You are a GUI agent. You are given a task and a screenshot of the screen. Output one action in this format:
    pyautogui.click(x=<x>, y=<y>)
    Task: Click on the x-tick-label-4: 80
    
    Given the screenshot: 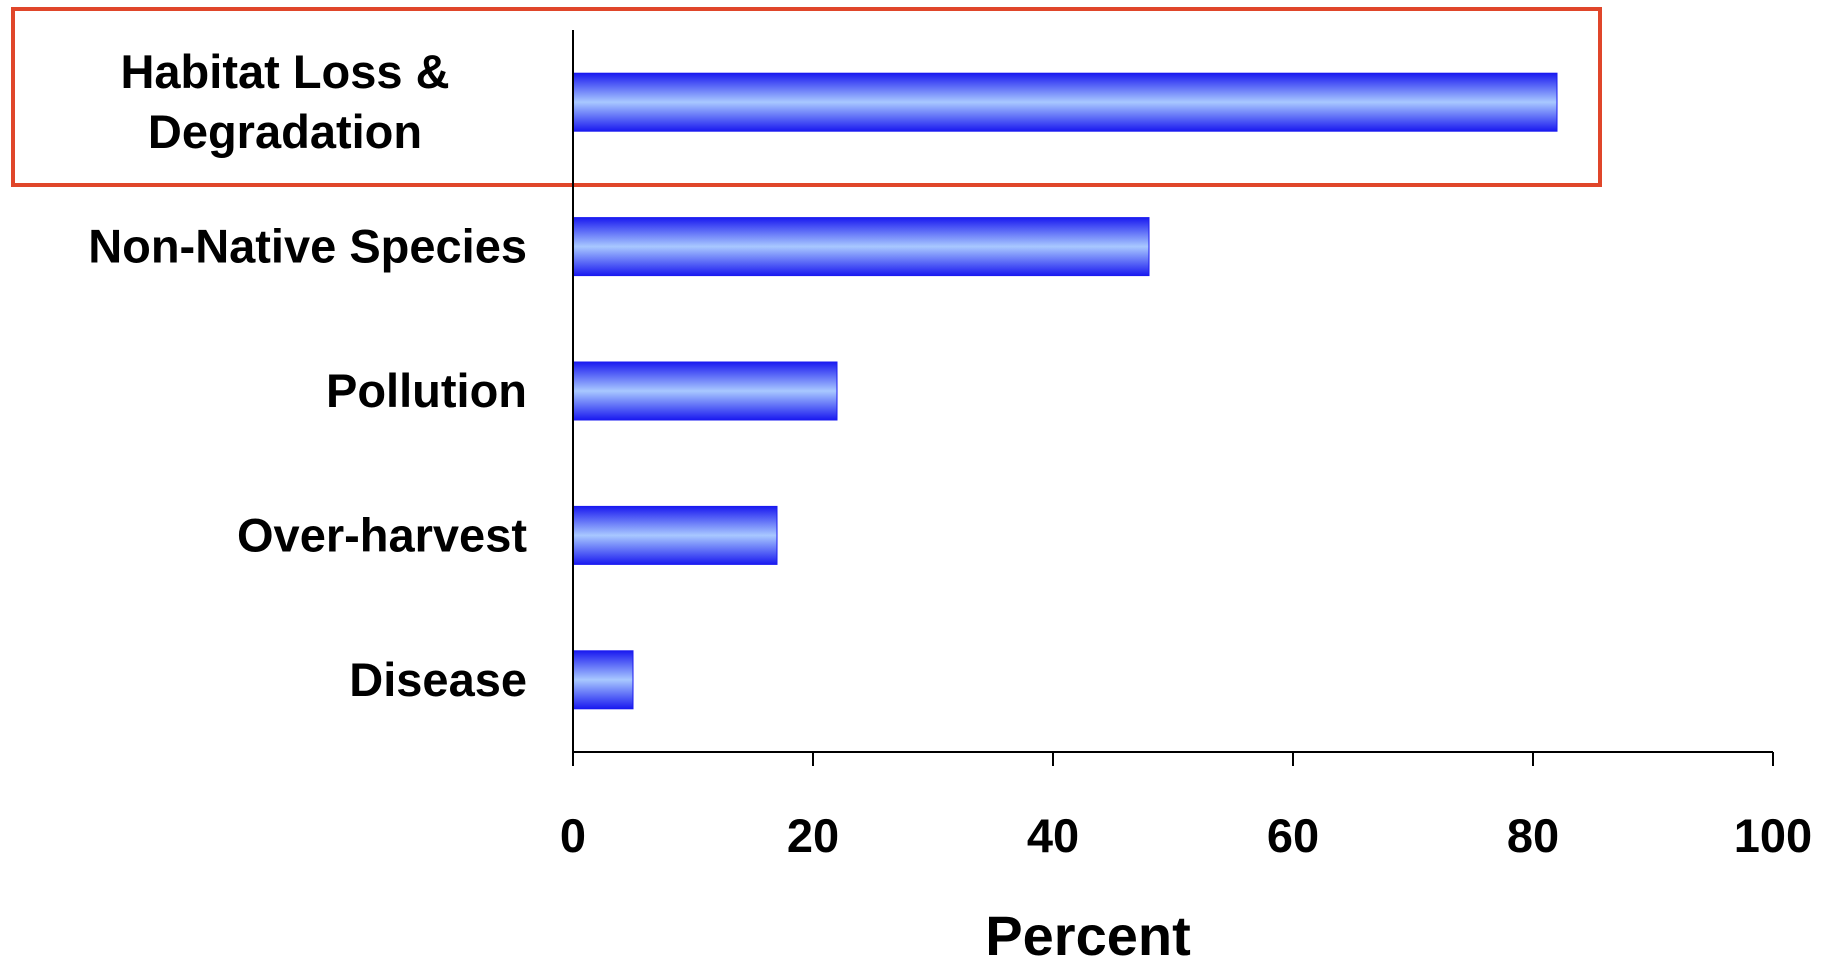 What is the action you would take?
    pyautogui.click(x=1533, y=835)
    